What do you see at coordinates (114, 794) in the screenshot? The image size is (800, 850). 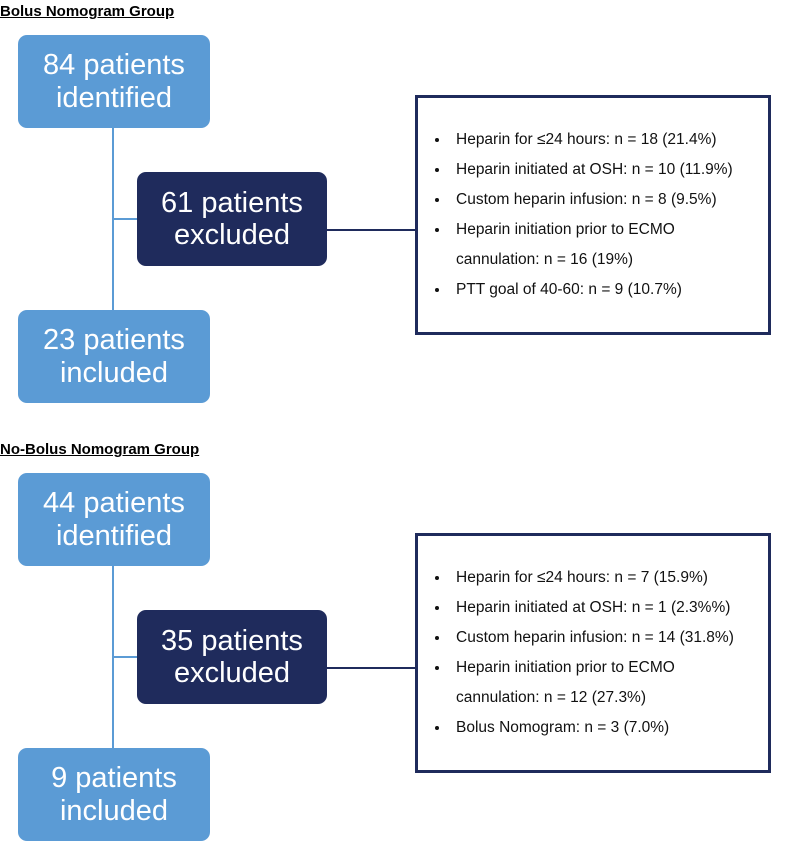 I see `included-box: 9 patients included` at bounding box center [114, 794].